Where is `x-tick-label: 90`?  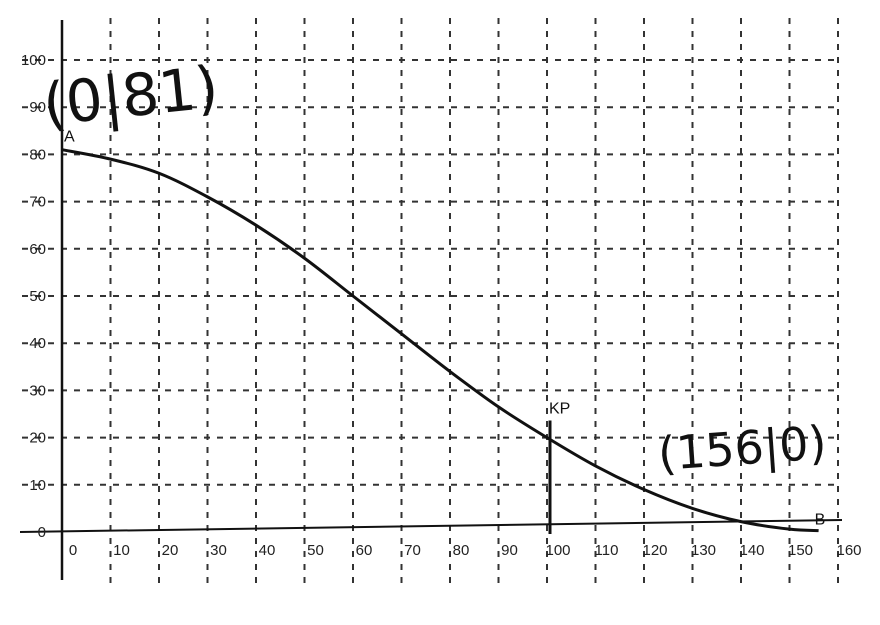
x-tick-label: 90 is located at coordinates (509, 550).